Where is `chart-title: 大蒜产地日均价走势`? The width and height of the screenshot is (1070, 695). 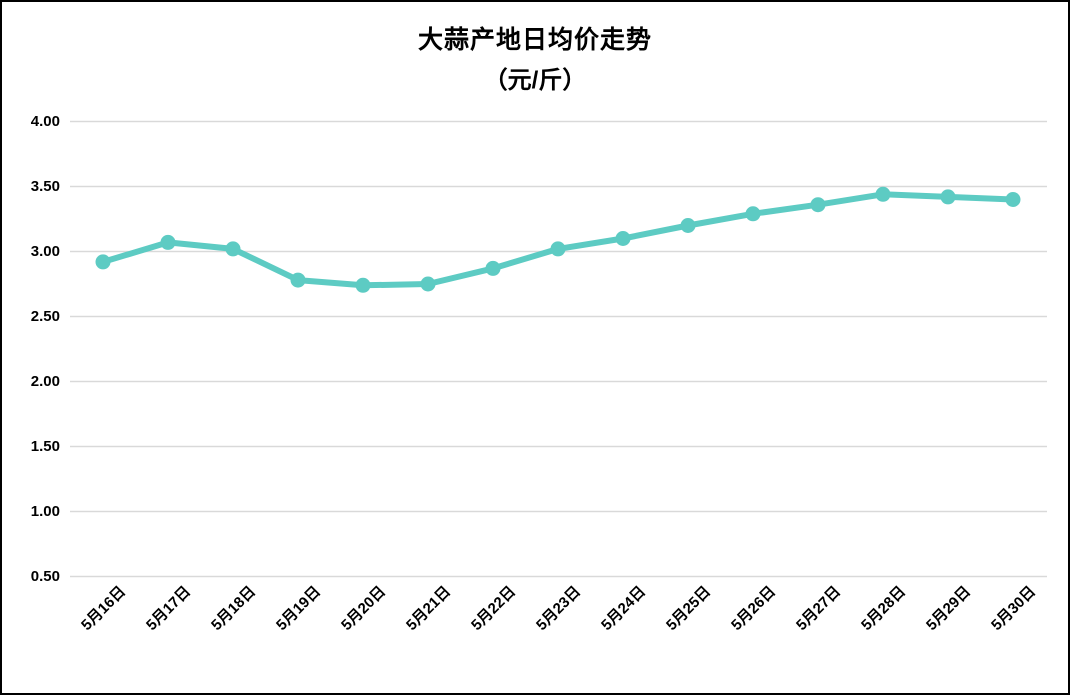
chart-title: 大蒜产地日均价走势 is located at coordinates (534, 40).